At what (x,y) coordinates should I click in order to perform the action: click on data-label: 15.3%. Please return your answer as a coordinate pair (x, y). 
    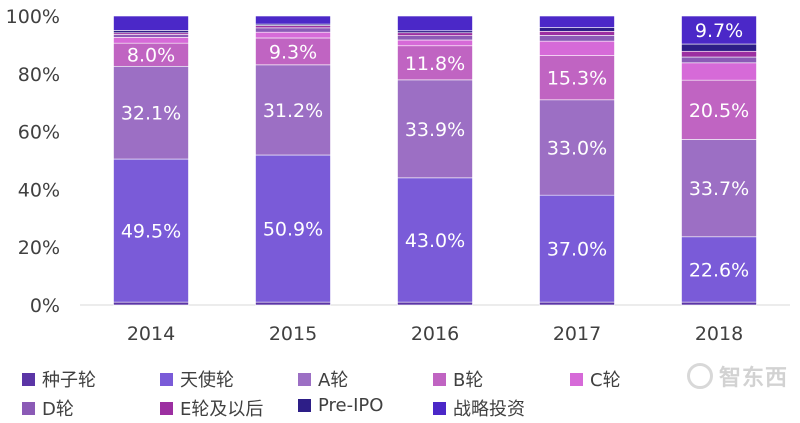
    Looking at the image, I should click on (577, 79).